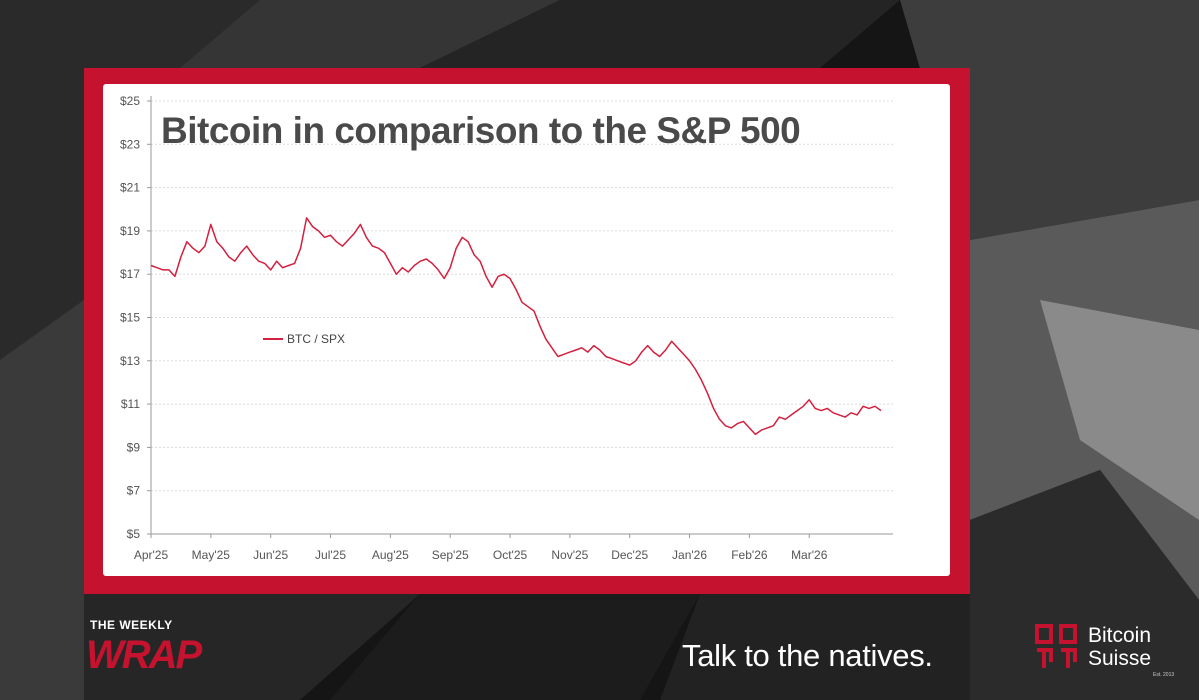  I want to click on y-tick-label: $13, so click(130, 361).